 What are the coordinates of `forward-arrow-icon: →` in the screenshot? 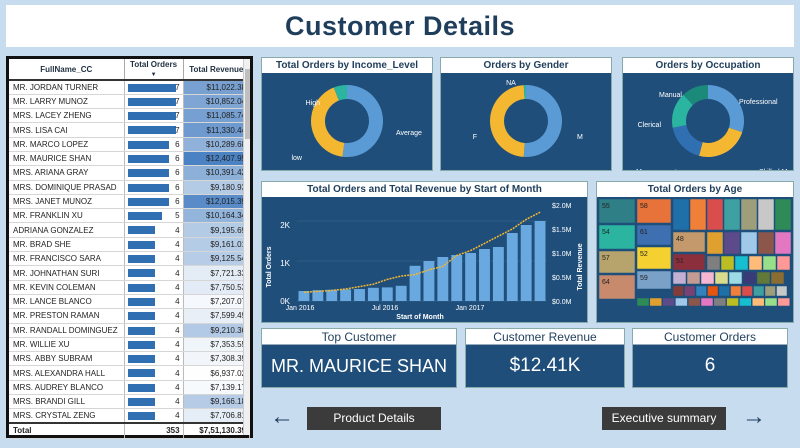 It's located at (754, 416).